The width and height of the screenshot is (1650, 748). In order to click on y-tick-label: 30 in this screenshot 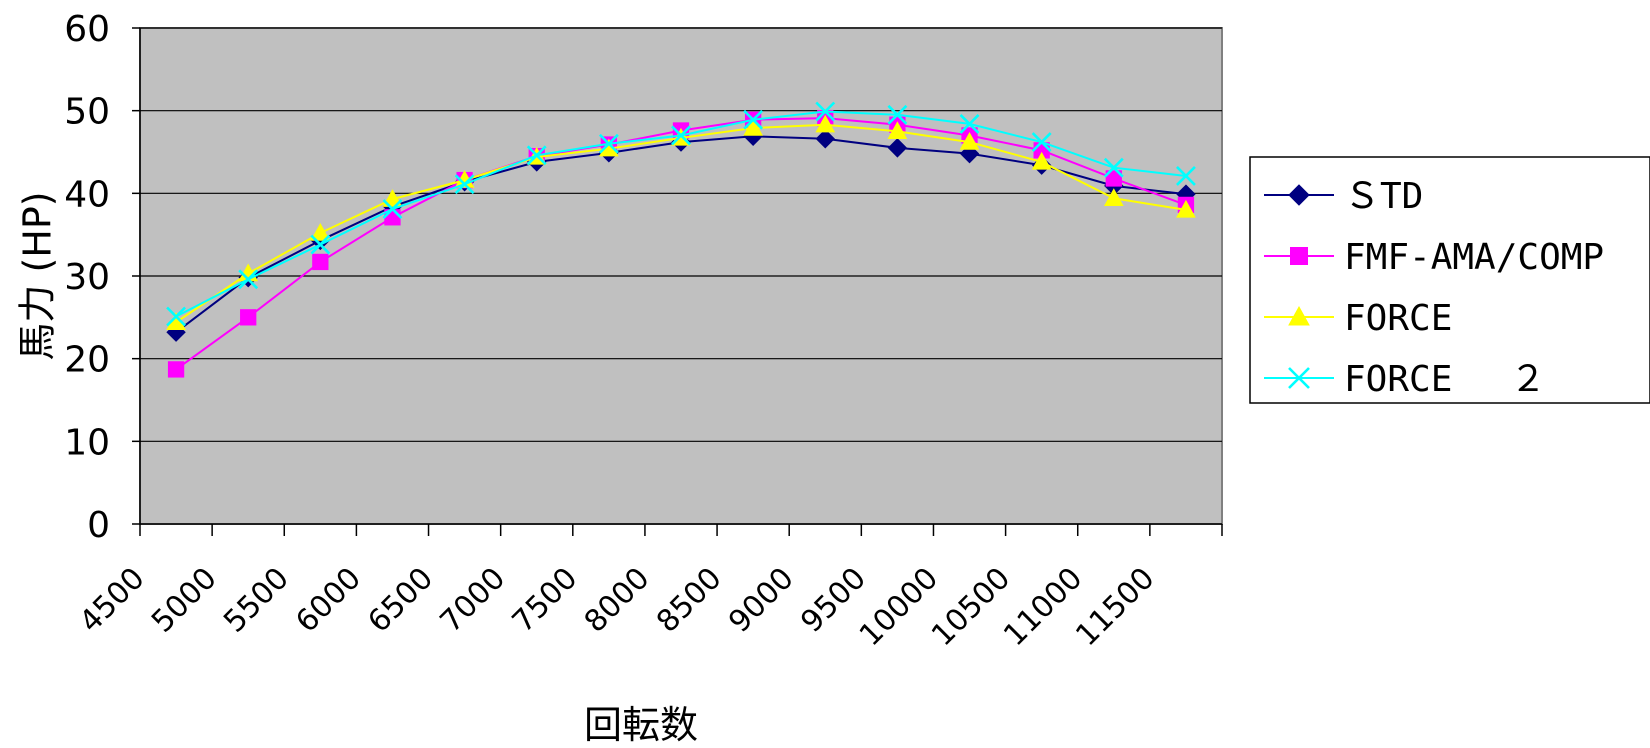, I will do `click(87, 277)`.